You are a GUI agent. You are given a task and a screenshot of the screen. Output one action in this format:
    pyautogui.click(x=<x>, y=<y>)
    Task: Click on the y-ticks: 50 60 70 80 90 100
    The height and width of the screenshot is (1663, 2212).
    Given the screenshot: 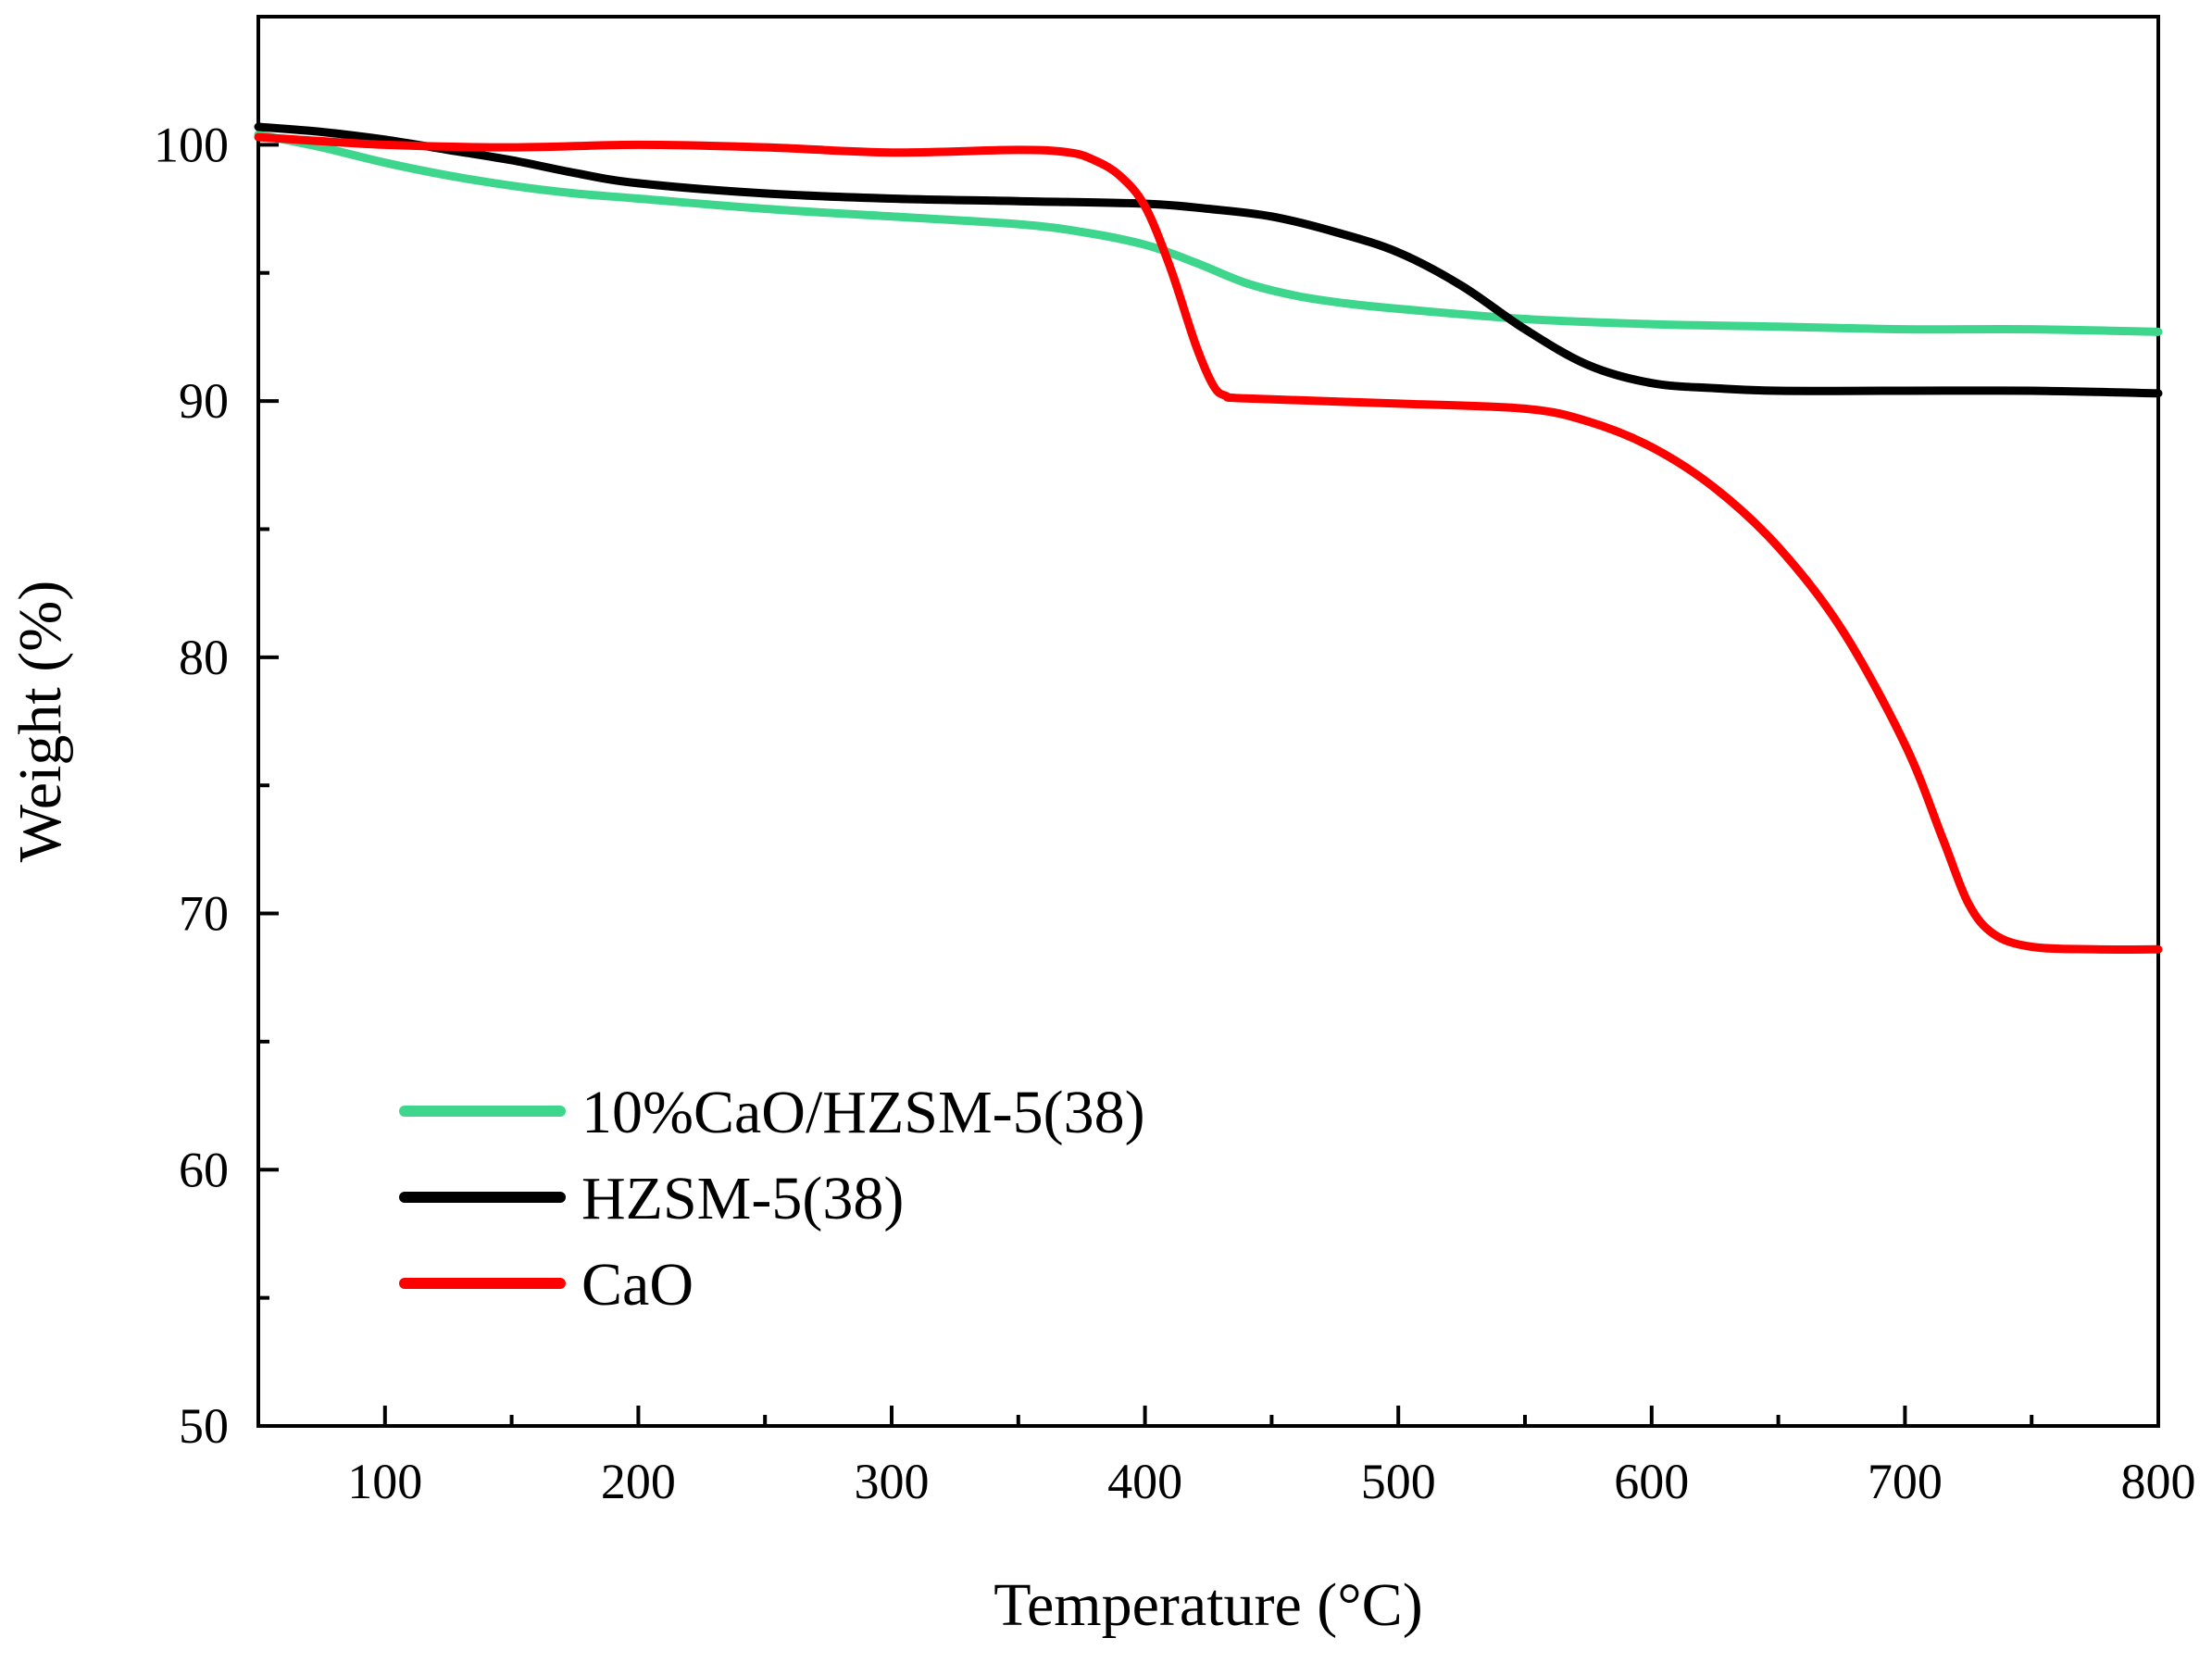 What is the action you would take?
    pyautogui.click(x=217, y=785)
    